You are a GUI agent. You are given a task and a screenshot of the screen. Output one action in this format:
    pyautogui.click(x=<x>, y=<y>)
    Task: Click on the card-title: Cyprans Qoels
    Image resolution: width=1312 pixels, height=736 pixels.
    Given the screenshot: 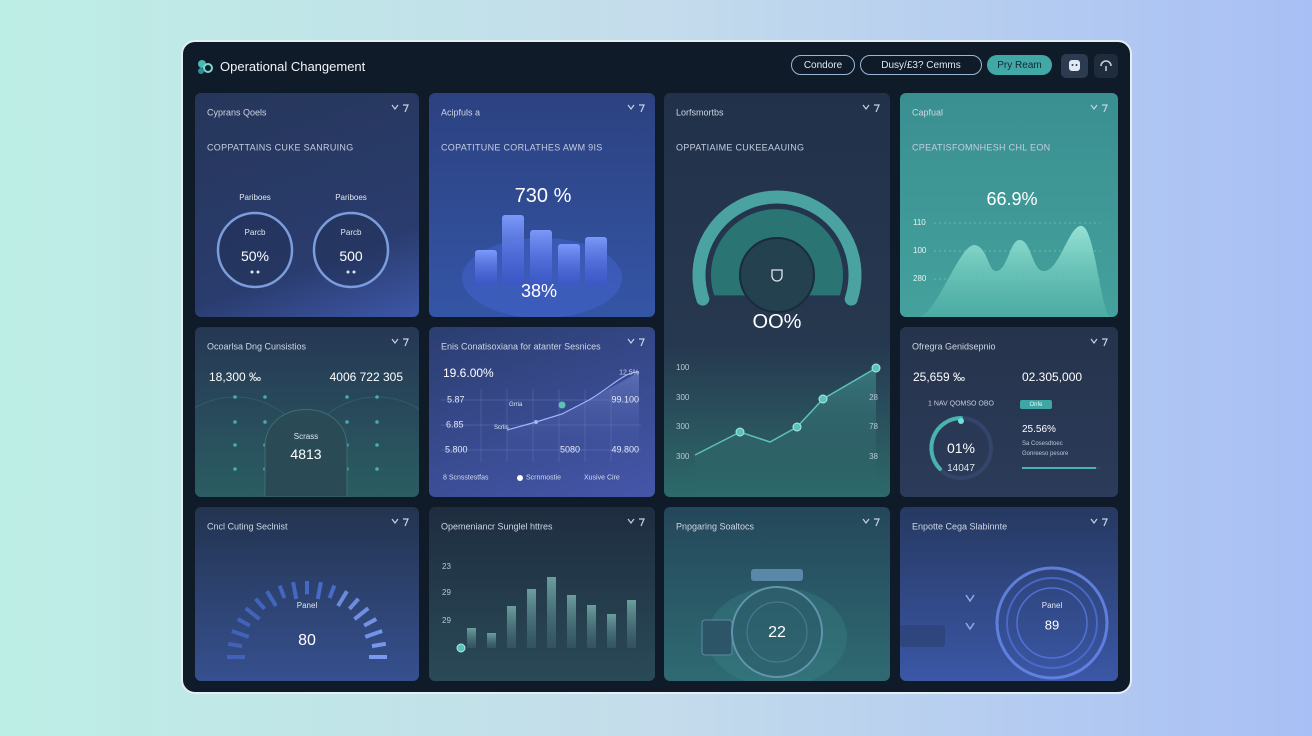 What is the action you would take?
    pyautogui.click(x=237, y=112)
    